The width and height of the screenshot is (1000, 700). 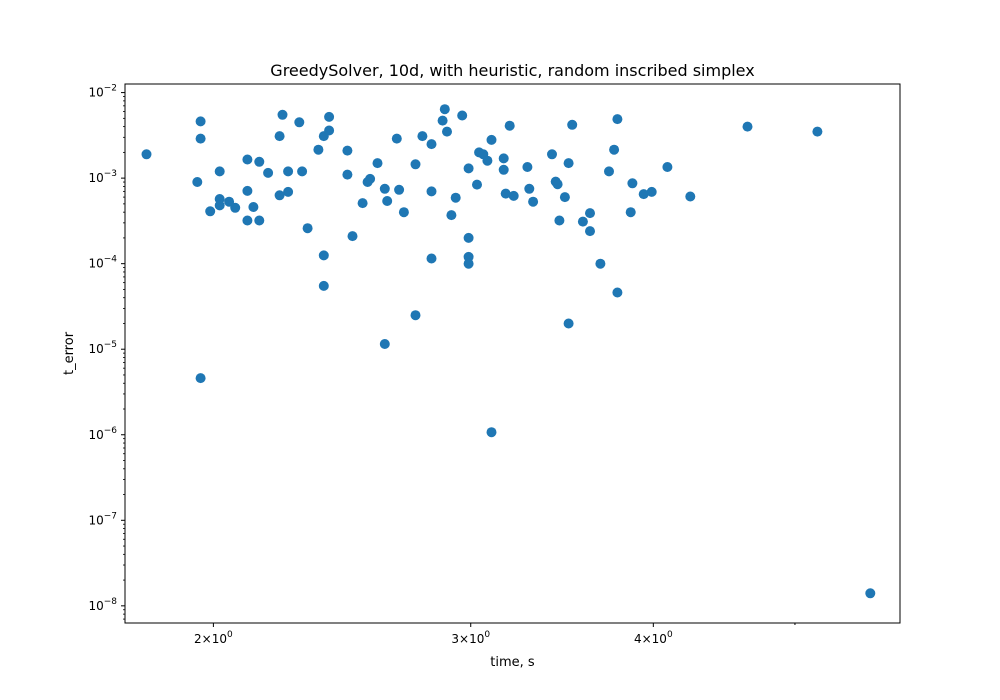 What do you see at coordinates (106, 352) in the screenshot?
I see `y-axis: 10⁻⁸ 10⁻⁷ 10⁻⁶ 10⁻⁵ 10⁻⁴ 10⁻³ 10⁻²` at bounding box center [106, 352].